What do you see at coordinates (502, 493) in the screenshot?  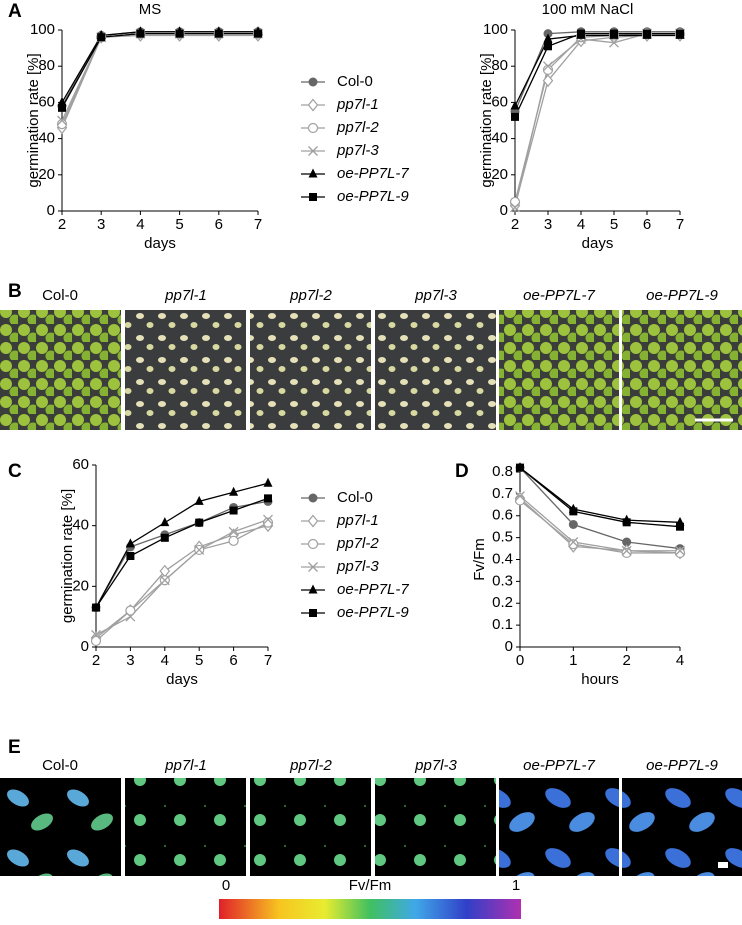 I see `y-tick-label: 0.7` at bounding box center [502, 493].